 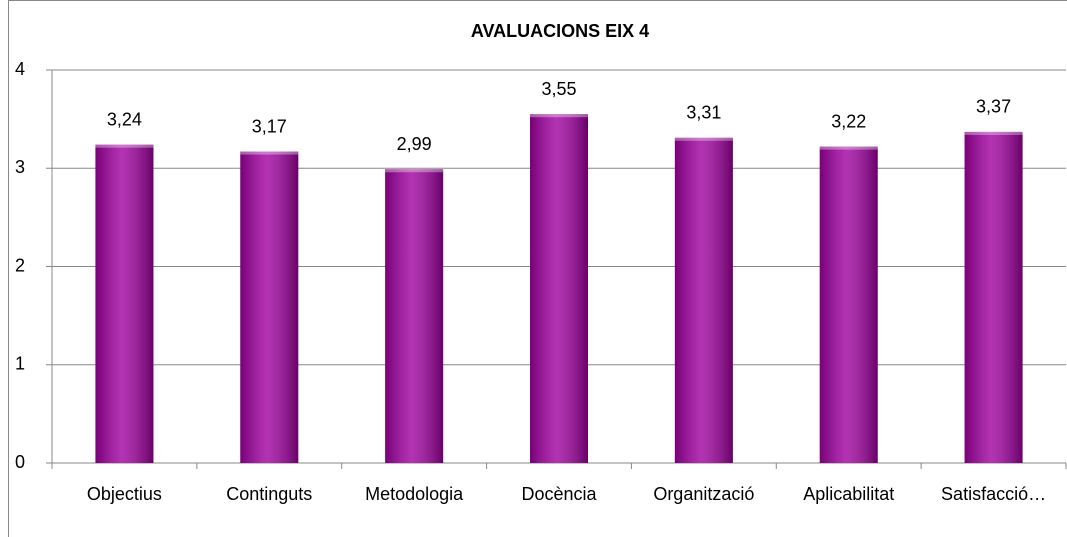 I want to click on x-tick-label: Aplicabilitat, so click(x=848, y=494).